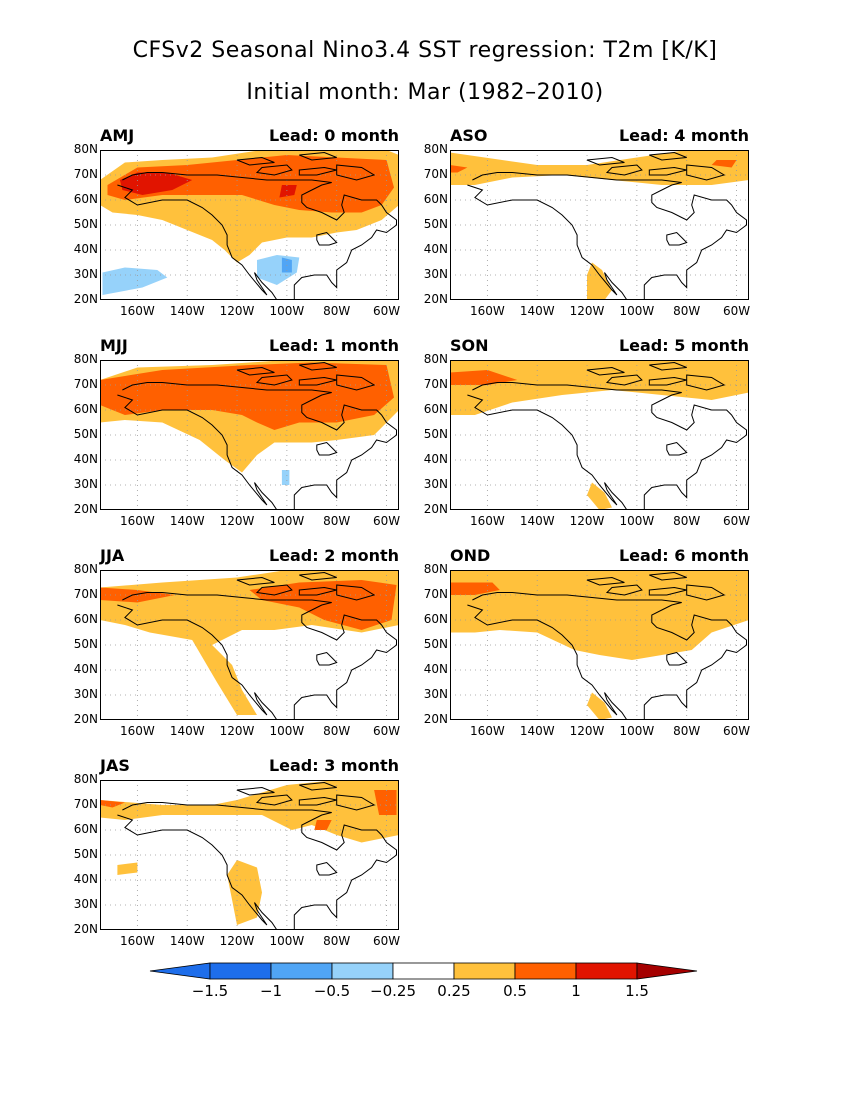 This screenshot has width=850, height=1100. Describe the element at coordinates (115, 765) in the screenshot. I see `panel-season-label: JAS` at that location.